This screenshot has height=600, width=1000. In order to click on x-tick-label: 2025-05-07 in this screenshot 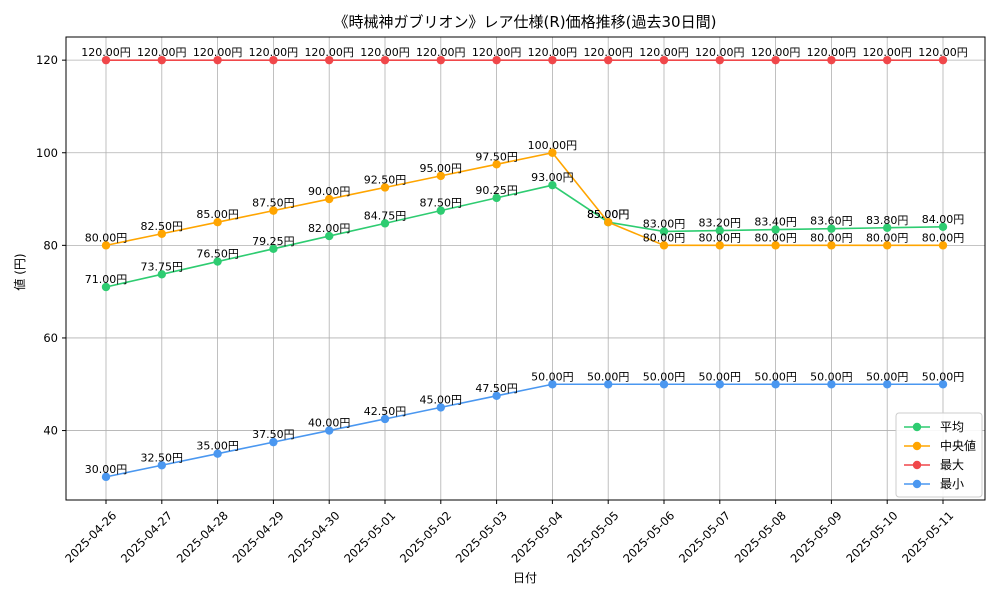, I will do `click(704, 536)`.